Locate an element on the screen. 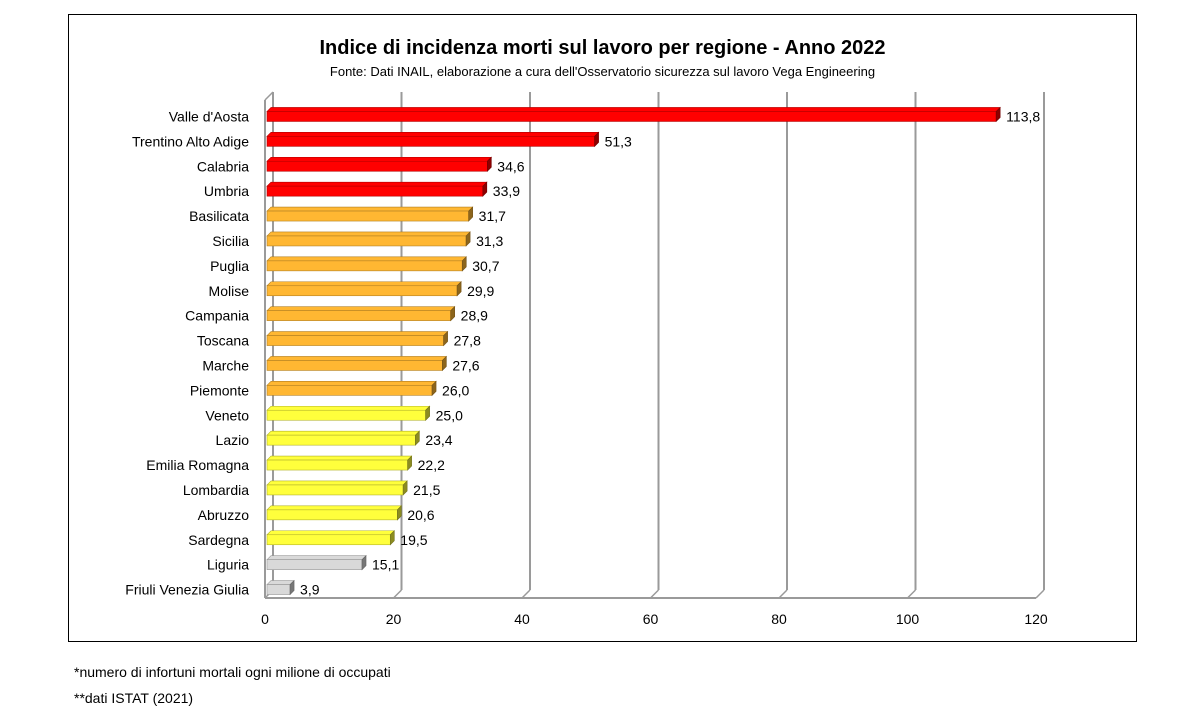  value-label: 113,8 is located at coordinates (1023, 116).